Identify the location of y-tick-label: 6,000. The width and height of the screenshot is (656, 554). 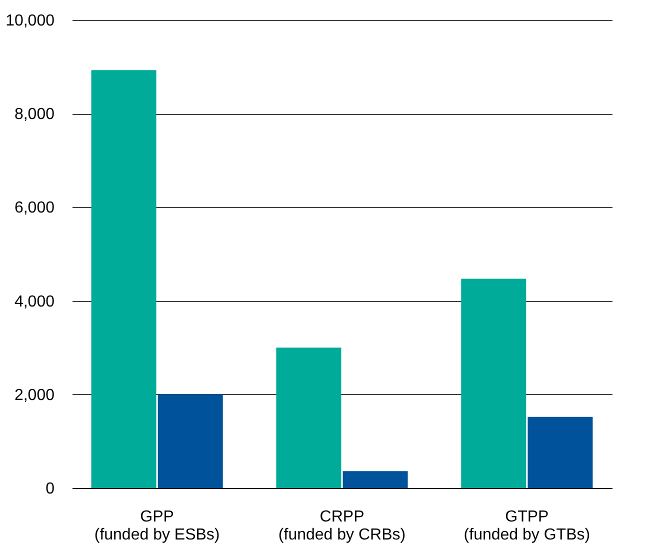
(34, 208).